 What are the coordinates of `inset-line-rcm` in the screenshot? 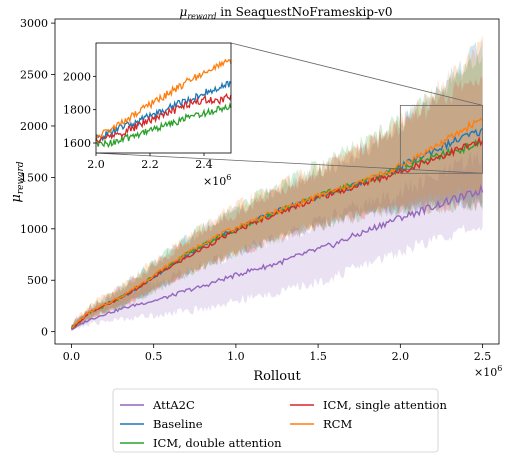 It's located at (163, 98).